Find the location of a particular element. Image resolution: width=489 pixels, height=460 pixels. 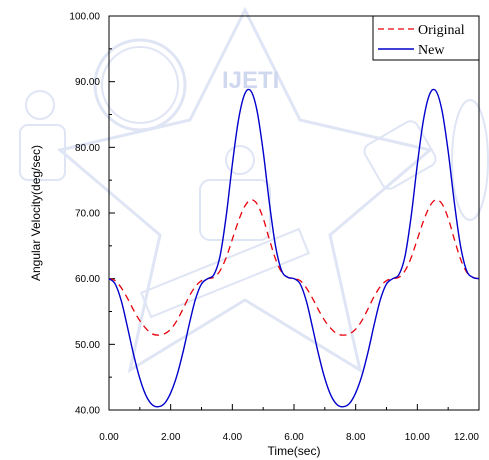

x-tick-label: 2.00 is located at coordinates (171, 437).